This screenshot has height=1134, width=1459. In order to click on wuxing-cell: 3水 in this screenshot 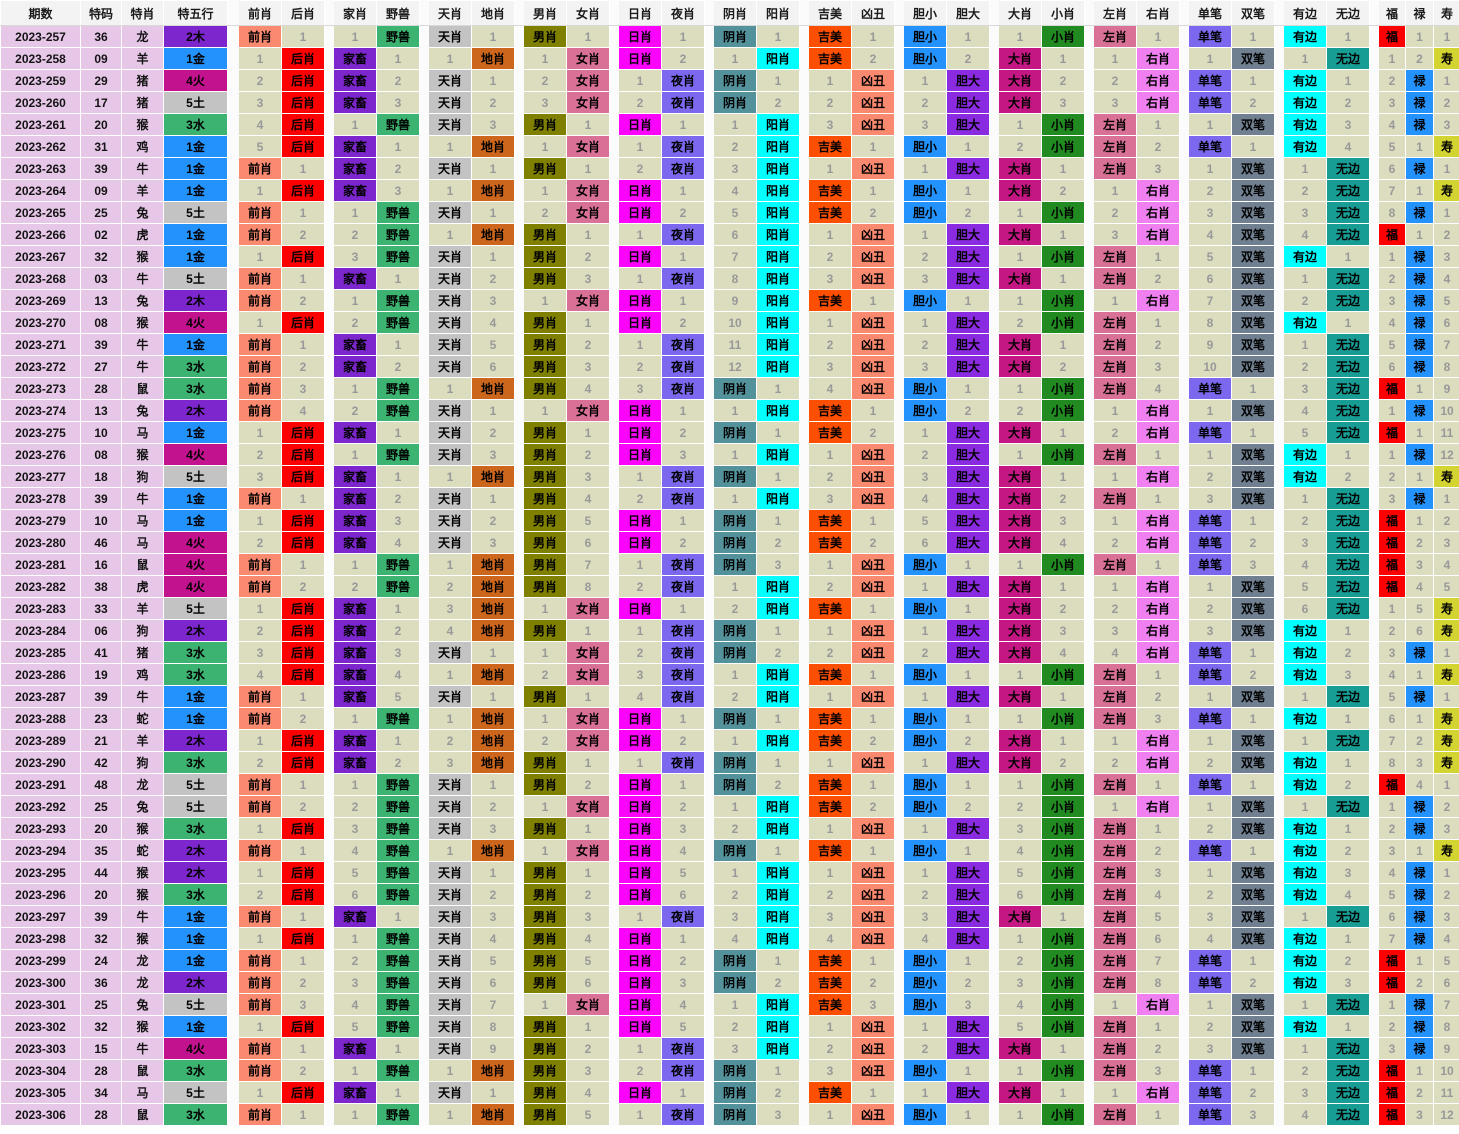, I will do `click(196, 829)`.